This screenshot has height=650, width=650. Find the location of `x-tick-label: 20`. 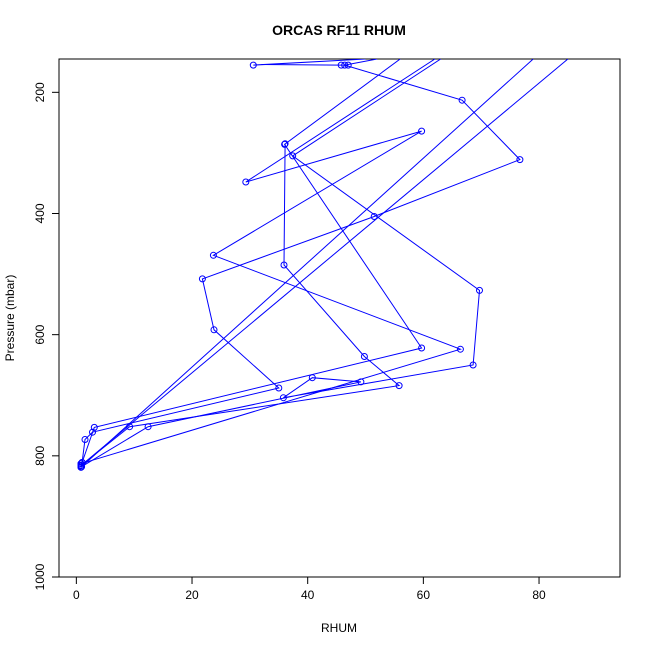

x-tick-label: 20 is located at coordinates (192, 595).